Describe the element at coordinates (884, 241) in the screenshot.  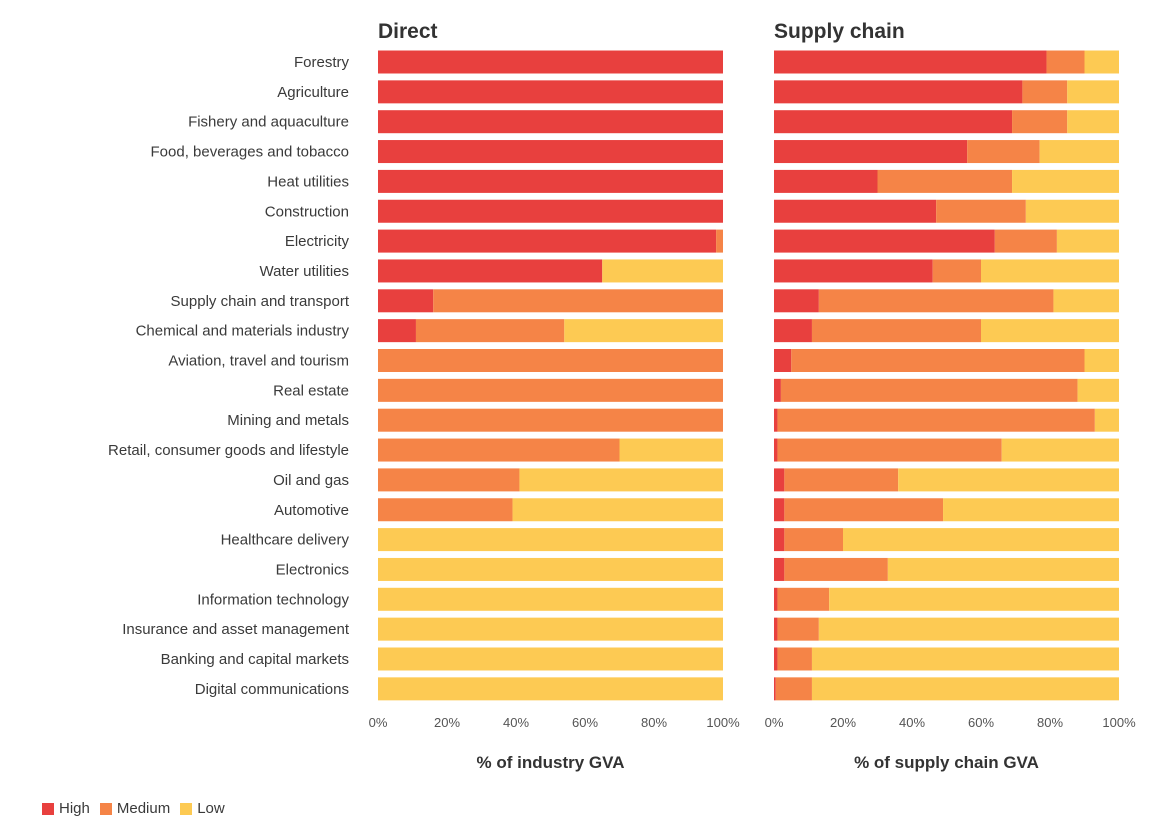
I see `bar-supply-chain-electricity-high` at that location.